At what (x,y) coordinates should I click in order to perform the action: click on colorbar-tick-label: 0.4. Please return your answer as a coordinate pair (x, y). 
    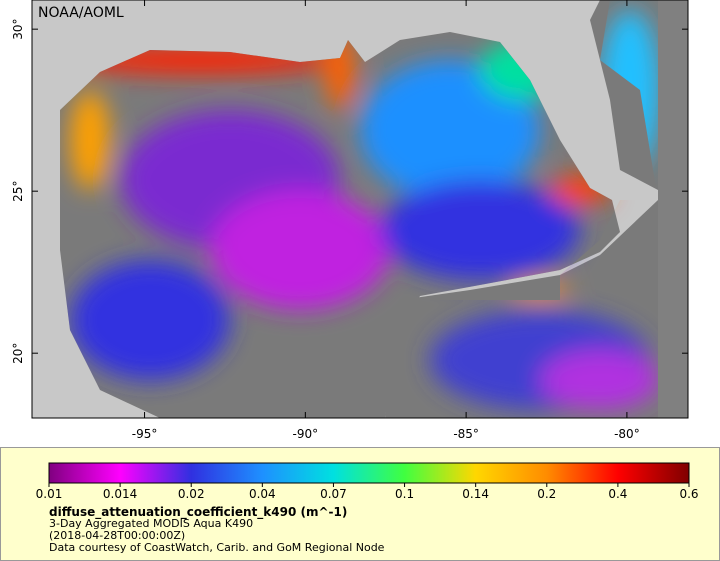
    Looking at the image, I should click on (617, 492).